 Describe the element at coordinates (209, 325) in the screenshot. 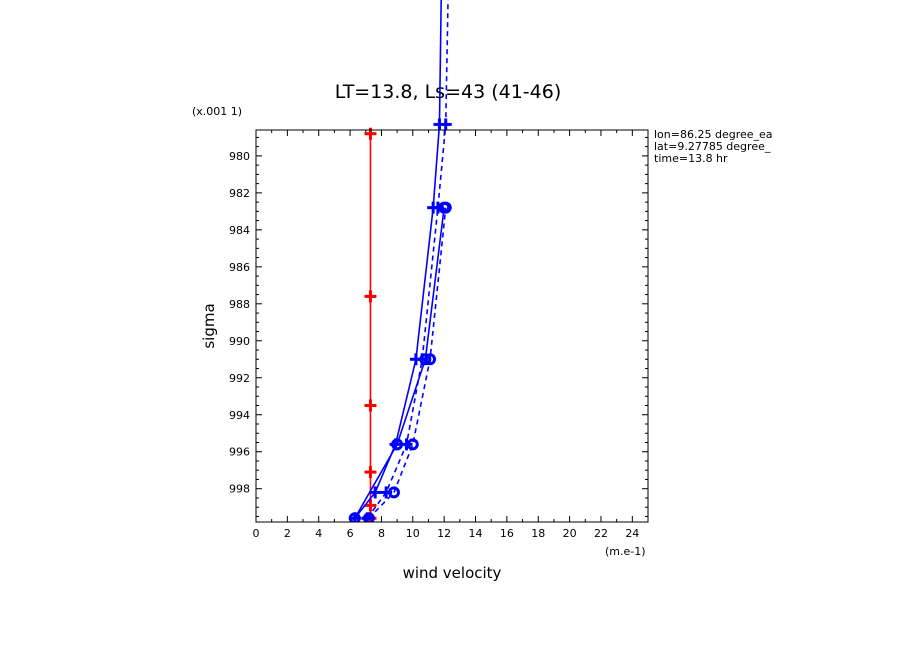

I see `y-axis-label: sigma` at that location.